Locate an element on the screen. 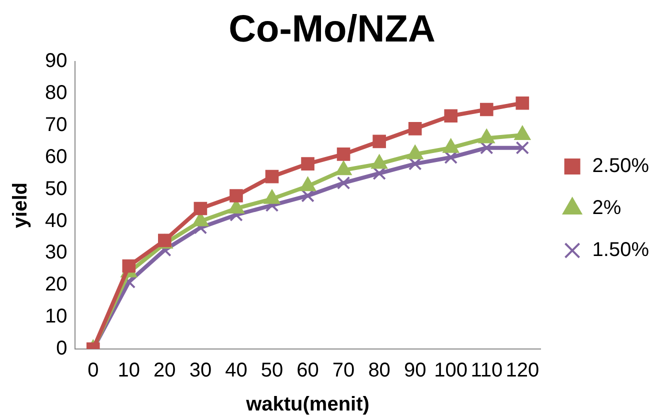 Image resolution: width=669 pixels, height=417 pixels. x-axis-title: waktu(menit) is located at coordinates (307, 405).